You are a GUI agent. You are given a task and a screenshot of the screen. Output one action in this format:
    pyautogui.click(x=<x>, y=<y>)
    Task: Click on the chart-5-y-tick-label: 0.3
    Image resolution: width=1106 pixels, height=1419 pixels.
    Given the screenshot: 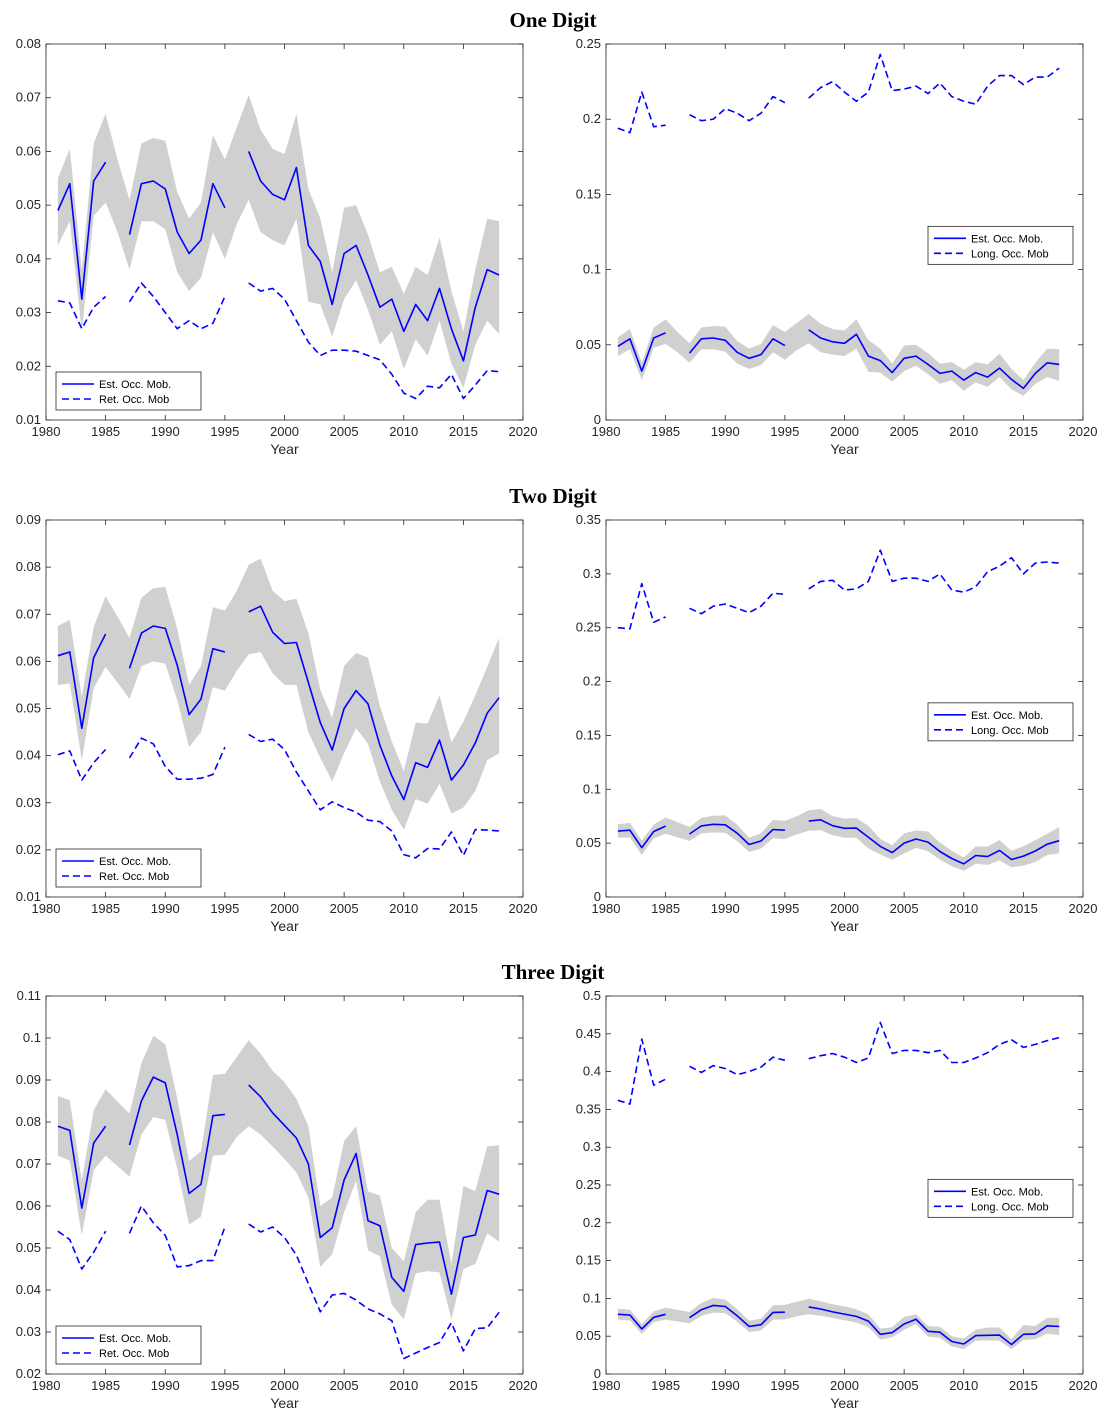 What is the action you would take?
    pyautogui.click(x=592, y=1146)
    